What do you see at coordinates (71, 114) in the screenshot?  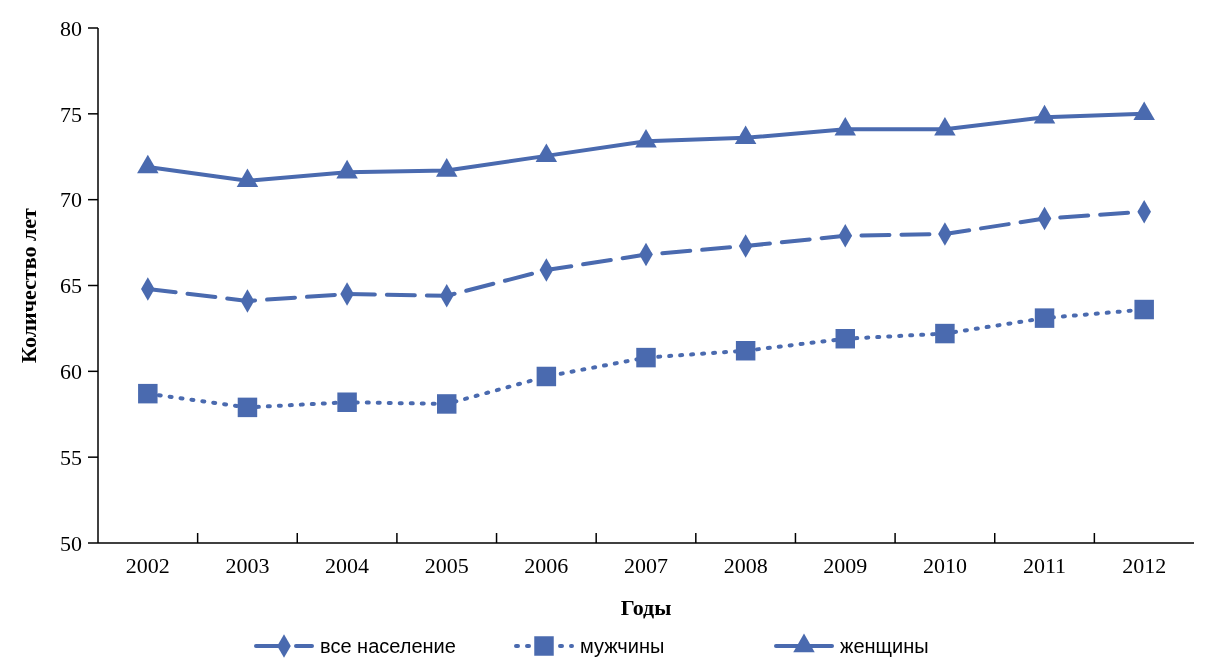 I see `y-tick-label: 75` at bounding box center [71, 114].